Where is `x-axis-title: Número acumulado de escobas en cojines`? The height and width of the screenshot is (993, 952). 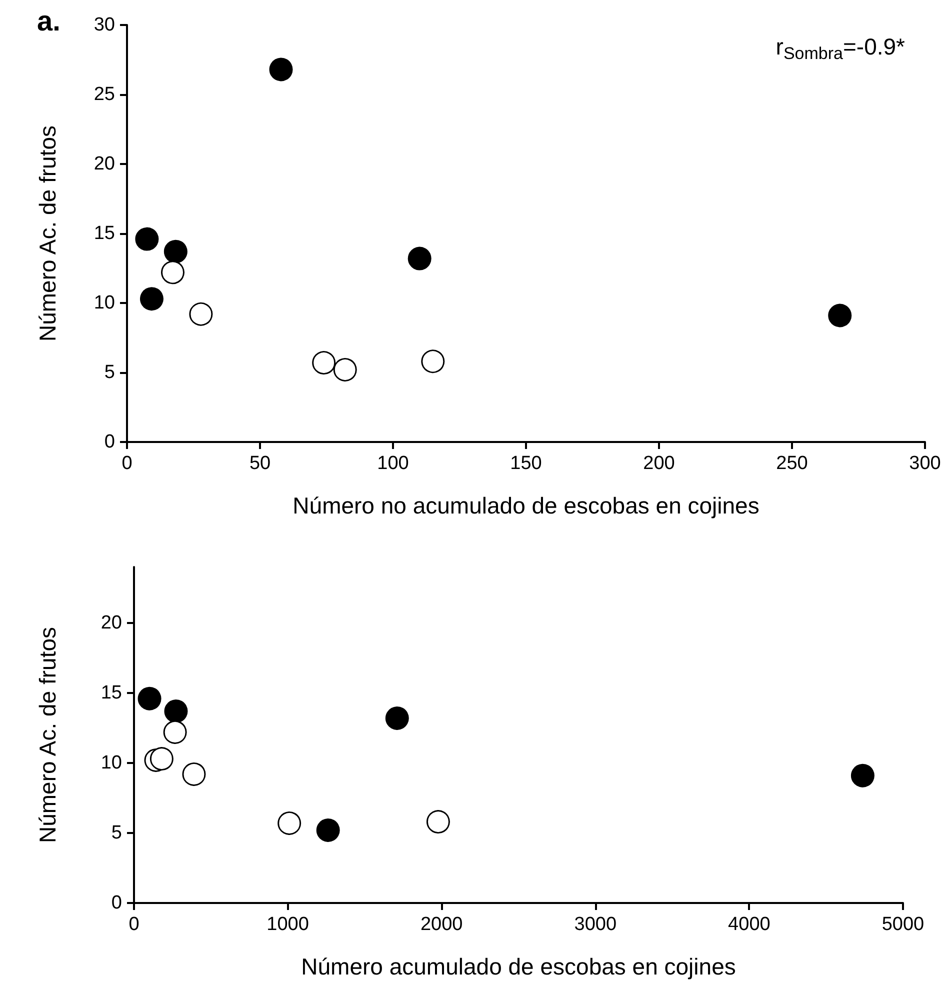
x-axis-title: Número acumulado de escobas en cojines is located at coordinates (518, 967).